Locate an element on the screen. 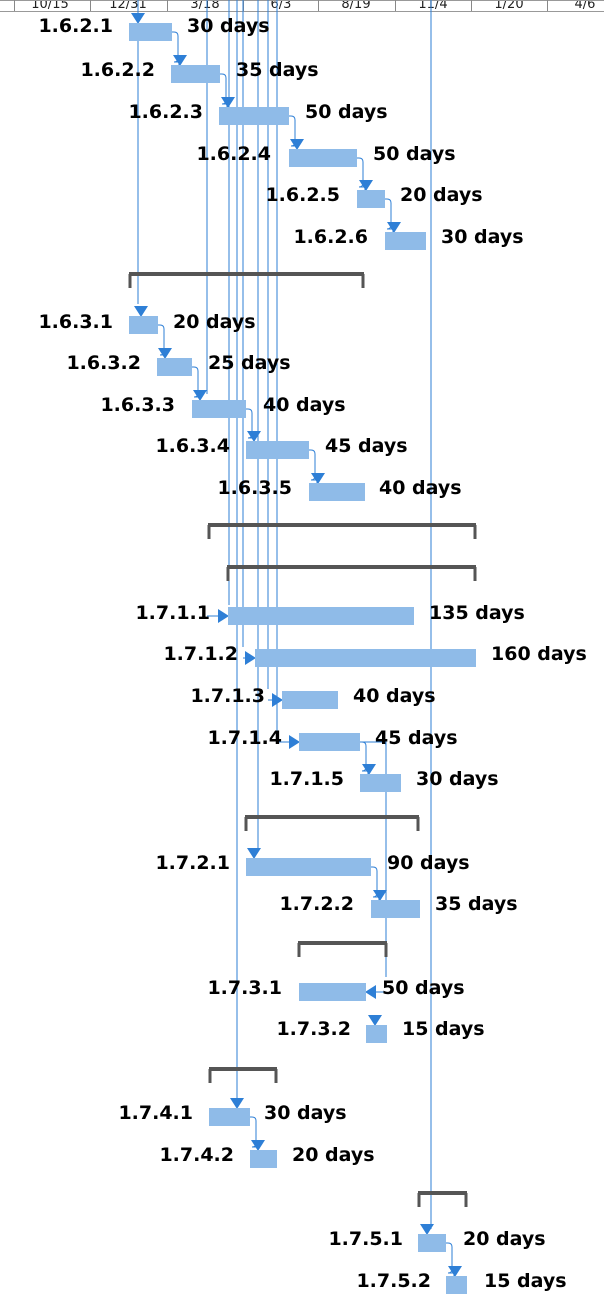 The width and height of the screenshot is (604, 1298). timescale-tick: 4/6 is located at coordinates (585, 6).